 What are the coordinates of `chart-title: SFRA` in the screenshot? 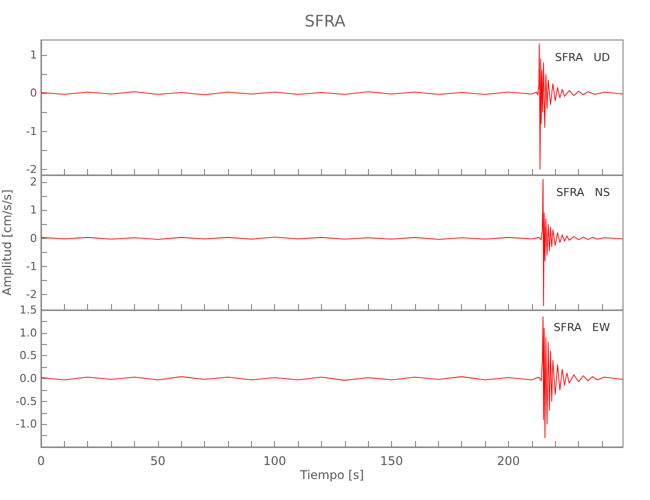 It's located at (325, 21).